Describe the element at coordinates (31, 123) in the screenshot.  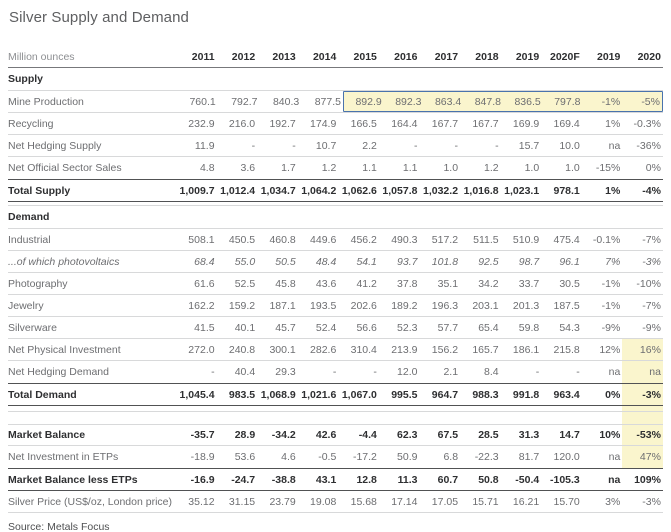
I see `row-label: Recycling` at that location.